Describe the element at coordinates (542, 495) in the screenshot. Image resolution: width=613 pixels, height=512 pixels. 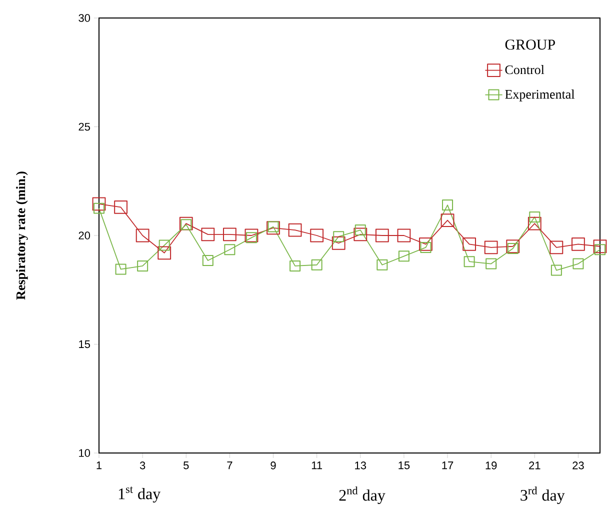
I see `text: 3$^{rd}$ day` at that location.